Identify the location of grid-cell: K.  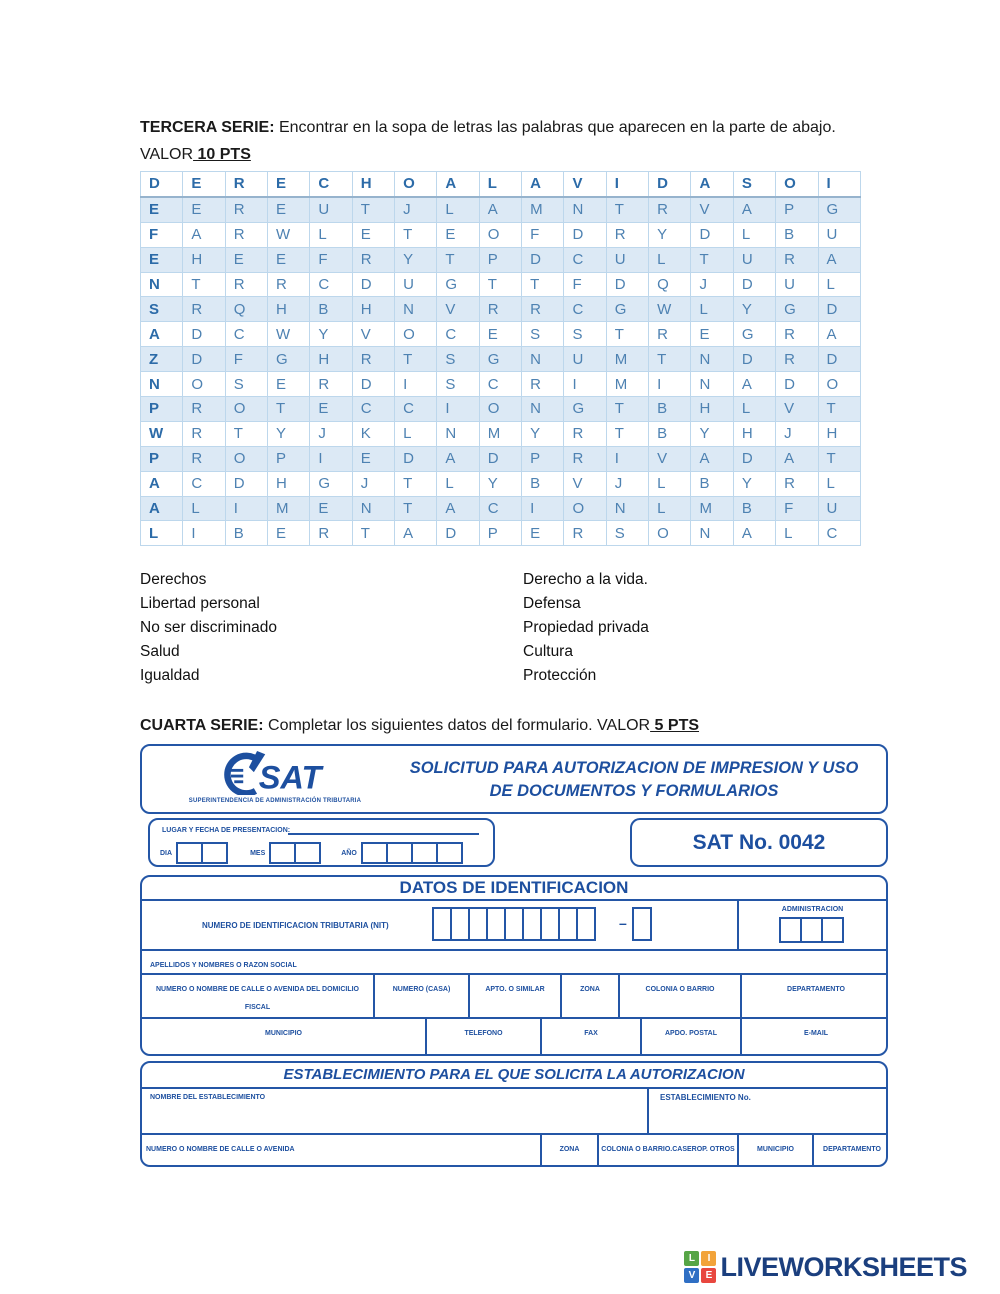
(373, 433).